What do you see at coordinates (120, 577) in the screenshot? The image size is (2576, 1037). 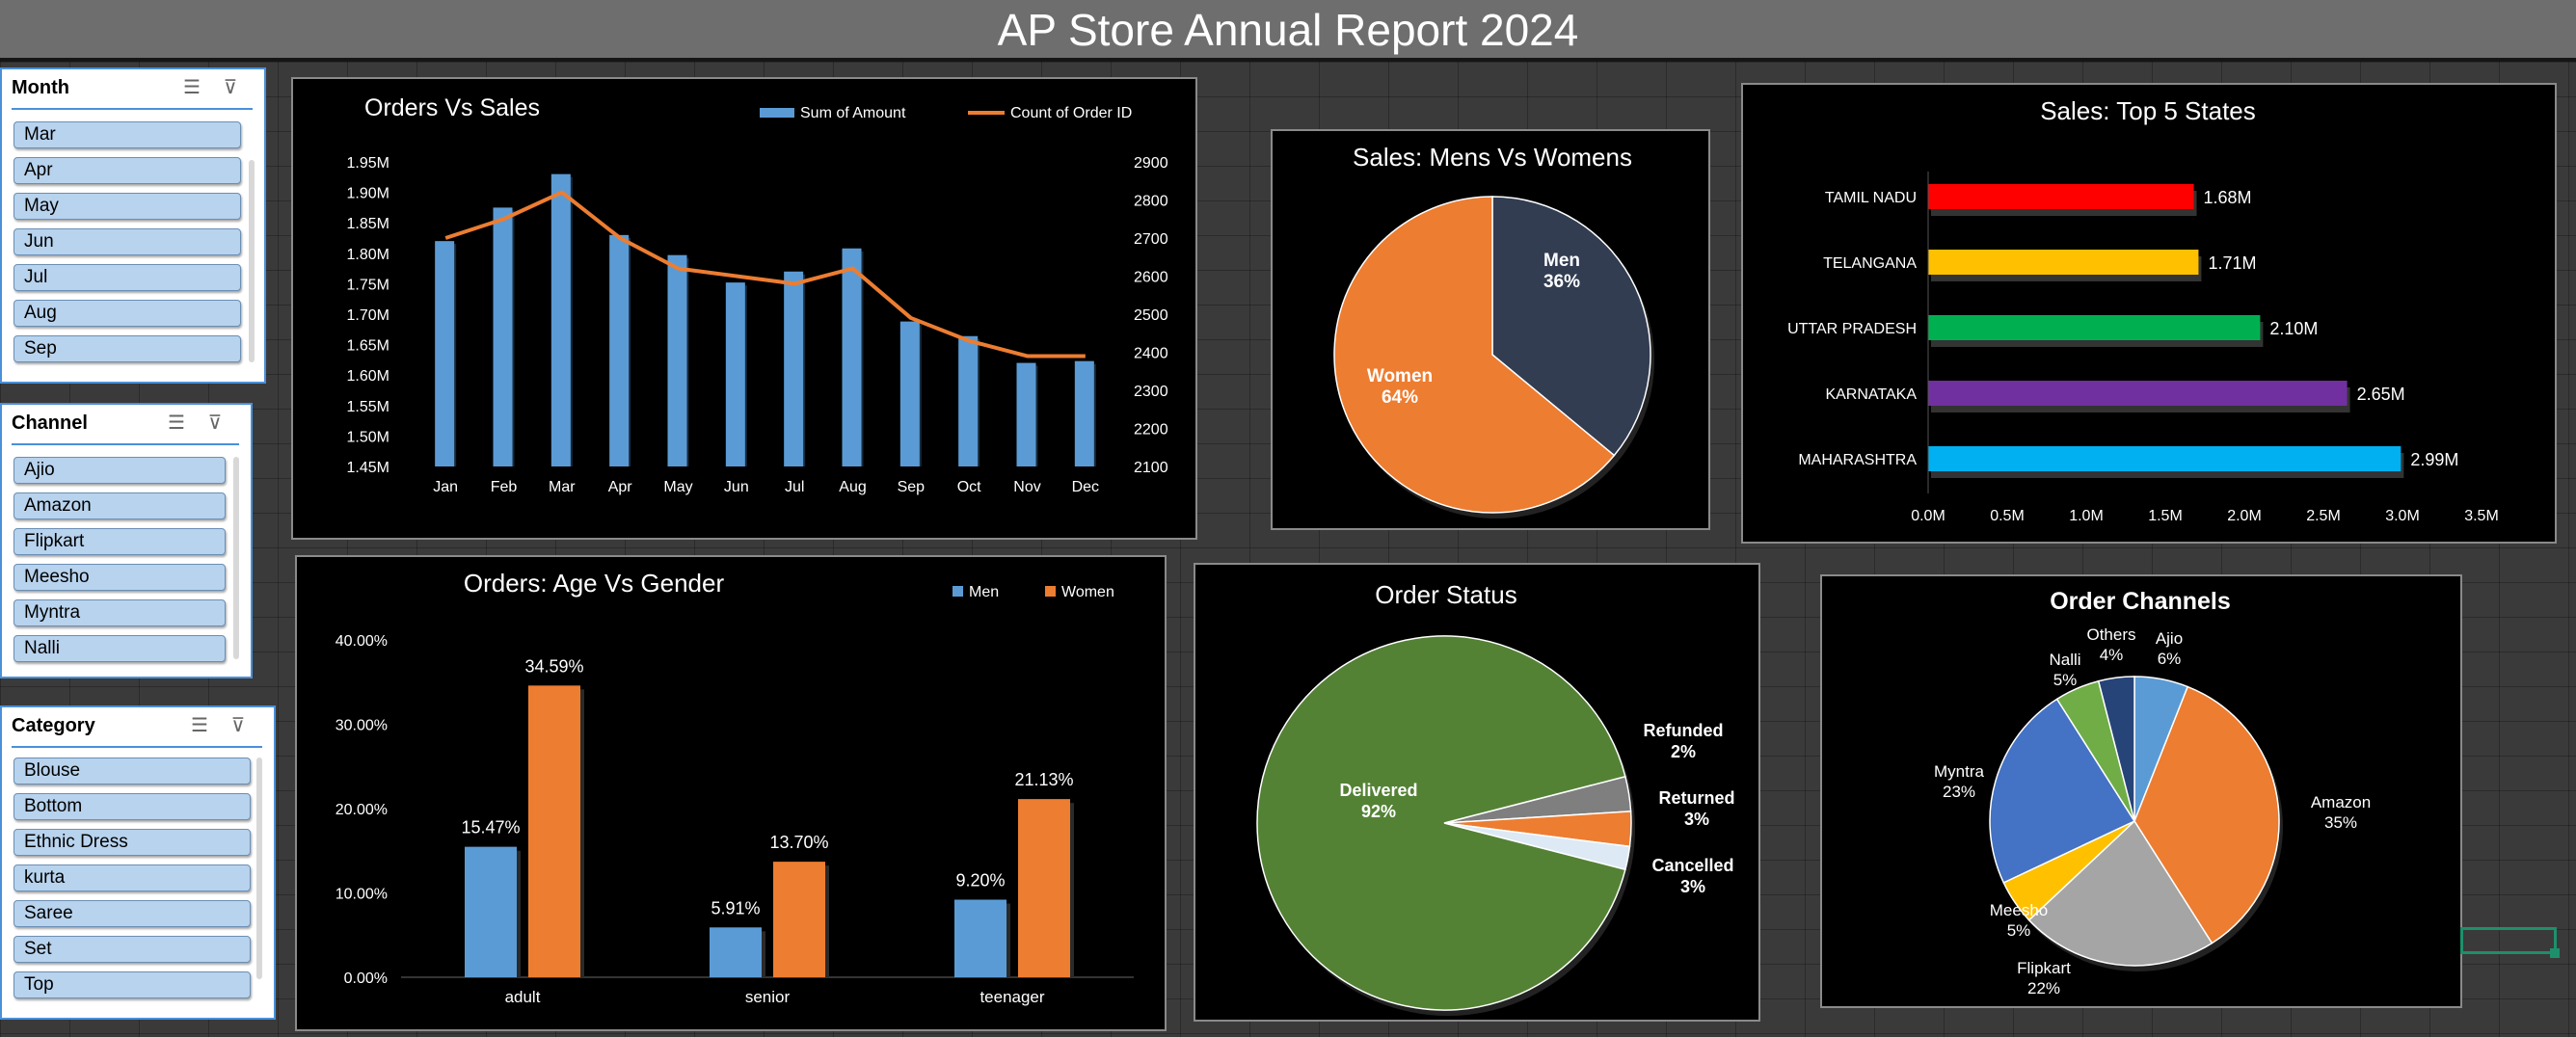 I see `slicer-item-channel: Meesho` at bounding box center [120, 577].